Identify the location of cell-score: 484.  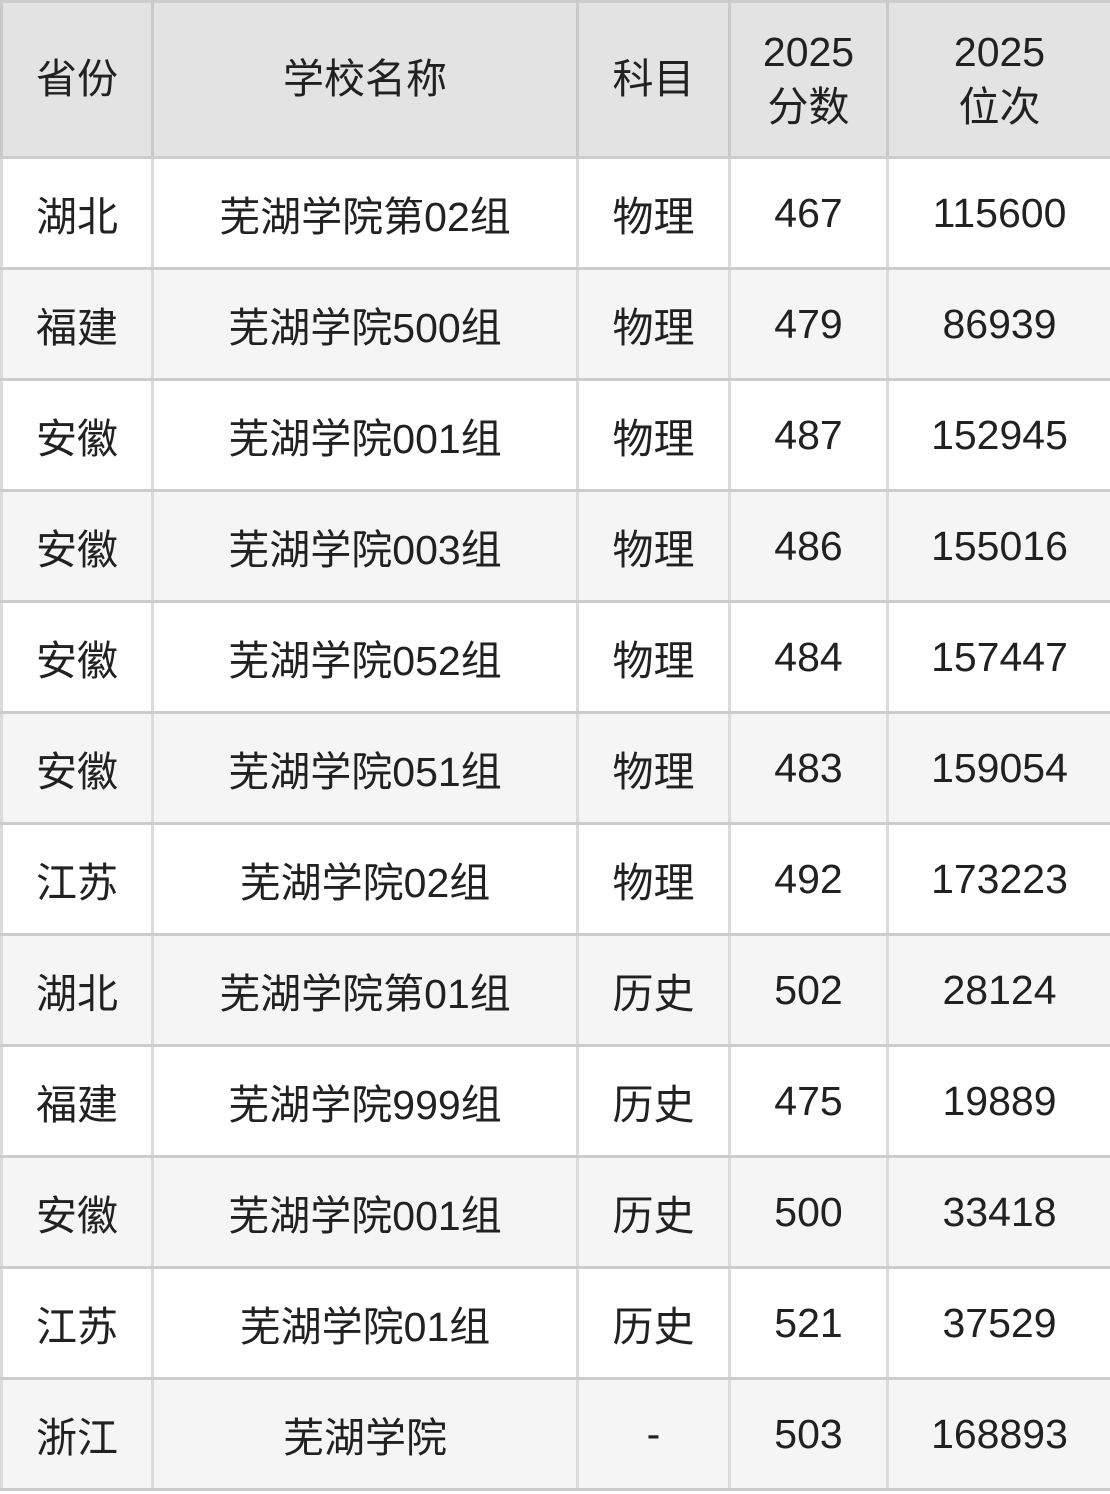
(808, 657).